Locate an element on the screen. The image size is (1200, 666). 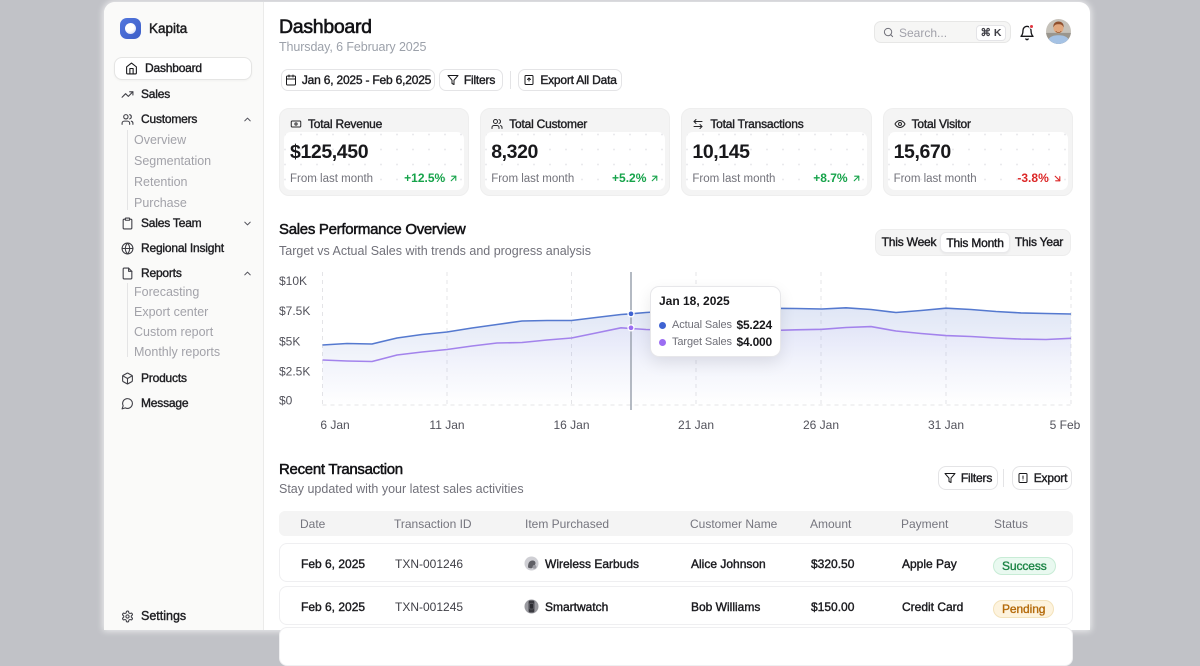
svg-text: 21 Jan is located at coordinates (696, 425).